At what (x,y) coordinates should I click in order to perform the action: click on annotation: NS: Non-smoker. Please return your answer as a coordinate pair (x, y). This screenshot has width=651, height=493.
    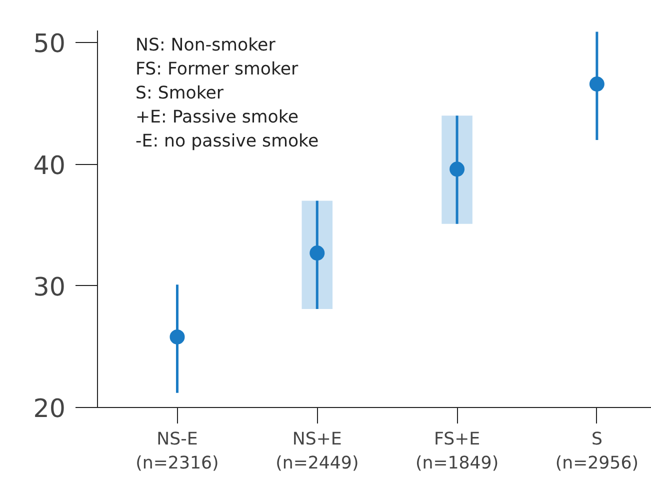
    Looking at the image, I should click on (206, 46).